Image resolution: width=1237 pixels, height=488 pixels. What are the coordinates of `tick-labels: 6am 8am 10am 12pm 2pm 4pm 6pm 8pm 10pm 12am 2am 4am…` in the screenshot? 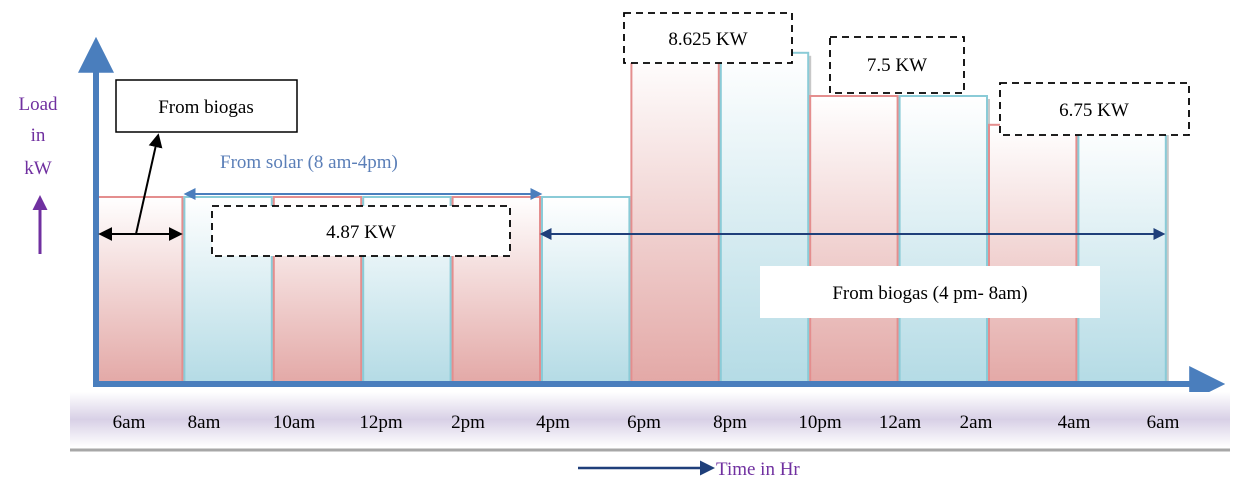 It's located at (646, 422).